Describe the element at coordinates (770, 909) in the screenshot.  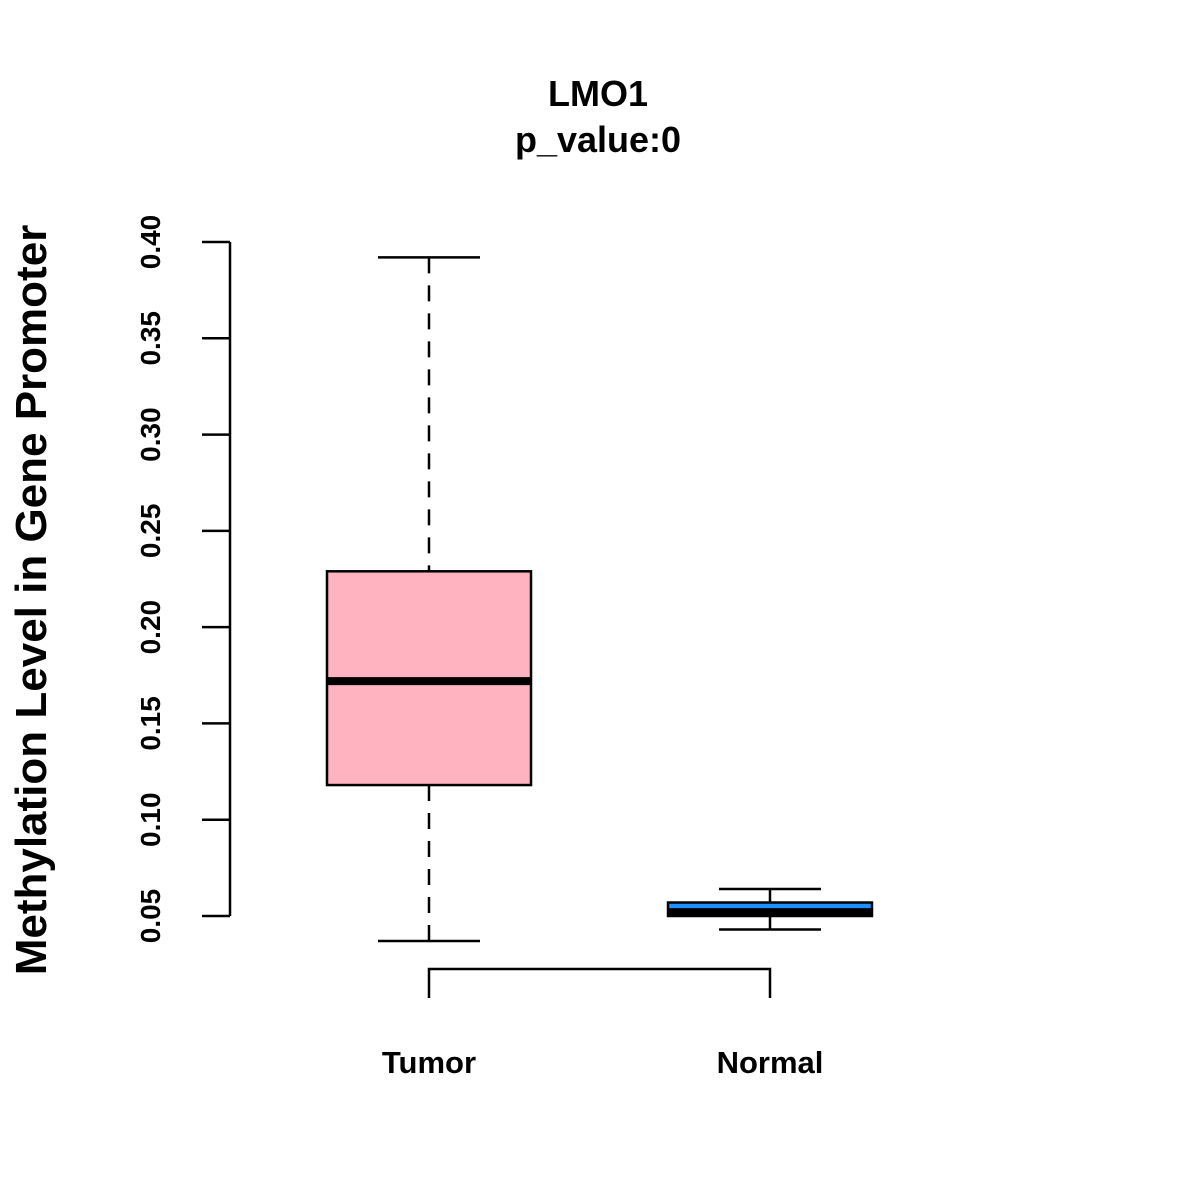
I see `box-normal` at that location.